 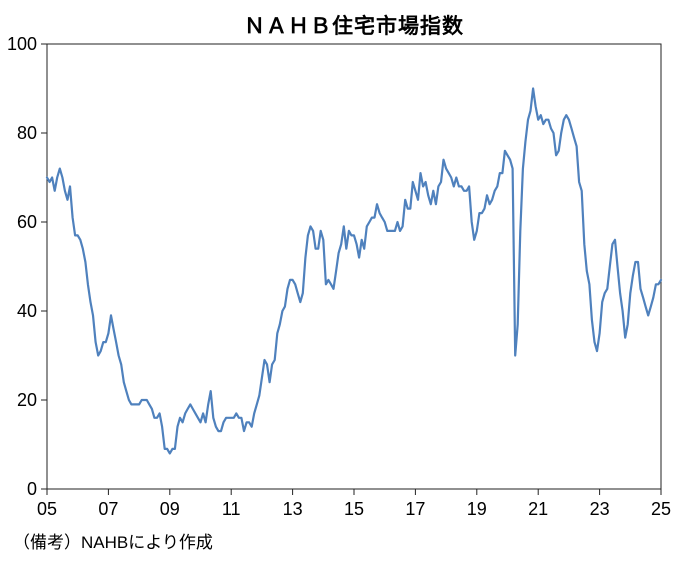 I want to click on y-axis-tick-label: 60, so click(x=27, y=222).